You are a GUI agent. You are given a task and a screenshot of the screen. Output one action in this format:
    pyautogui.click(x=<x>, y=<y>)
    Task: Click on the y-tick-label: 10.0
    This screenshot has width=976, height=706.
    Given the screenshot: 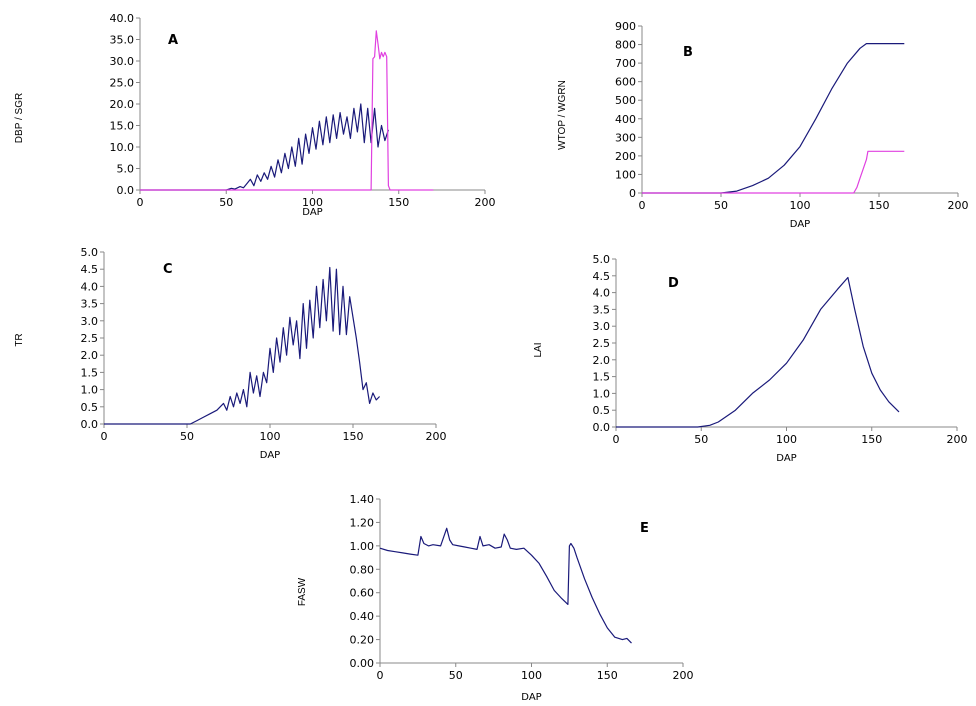 What is the action you would take?
    pyautogui.click(x=122, y=147)
    